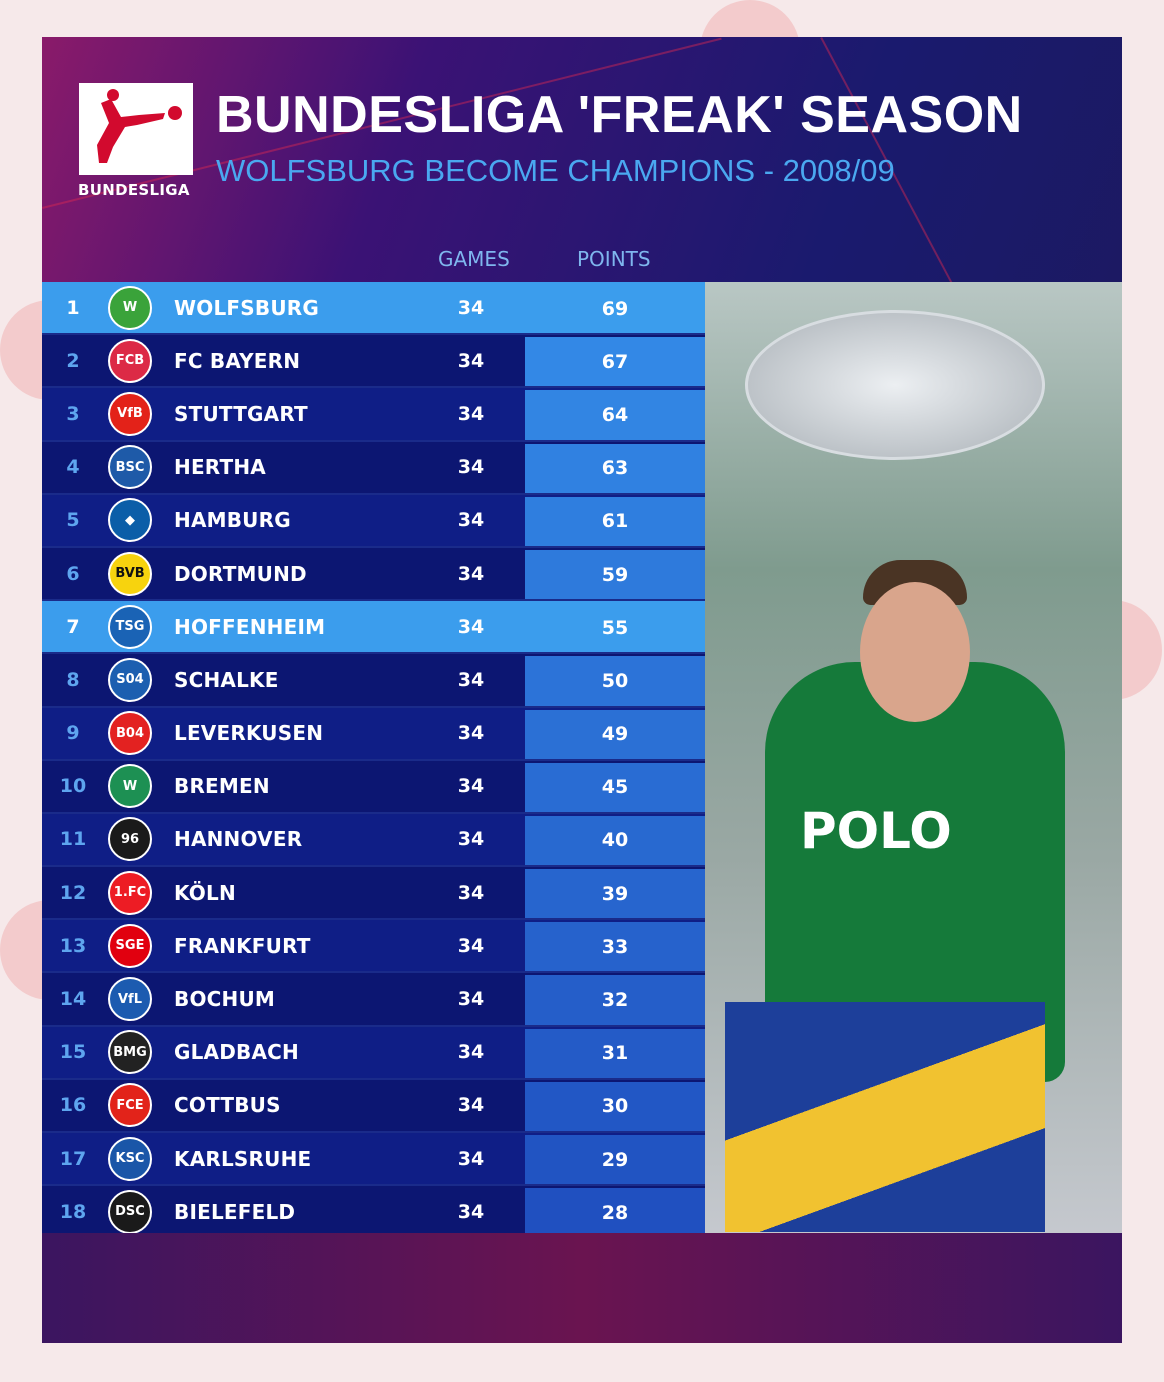  I want to click on table-row: 16 FCE COTTBUS 34 30, so click(373, 1106).